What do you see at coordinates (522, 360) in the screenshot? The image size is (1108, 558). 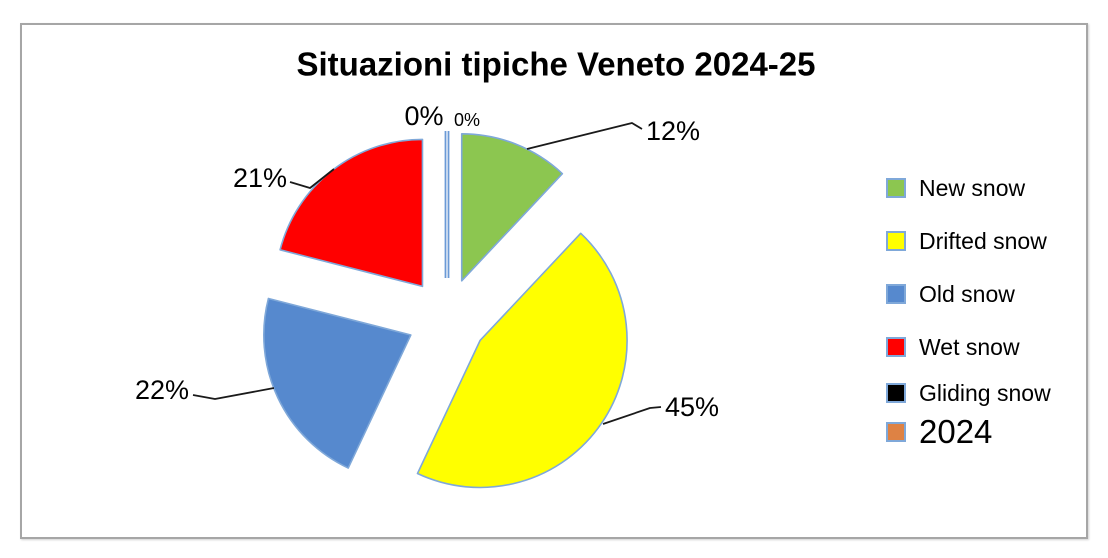 I see `pie-slice-drifted-snow` at bounding box center [522, 360].